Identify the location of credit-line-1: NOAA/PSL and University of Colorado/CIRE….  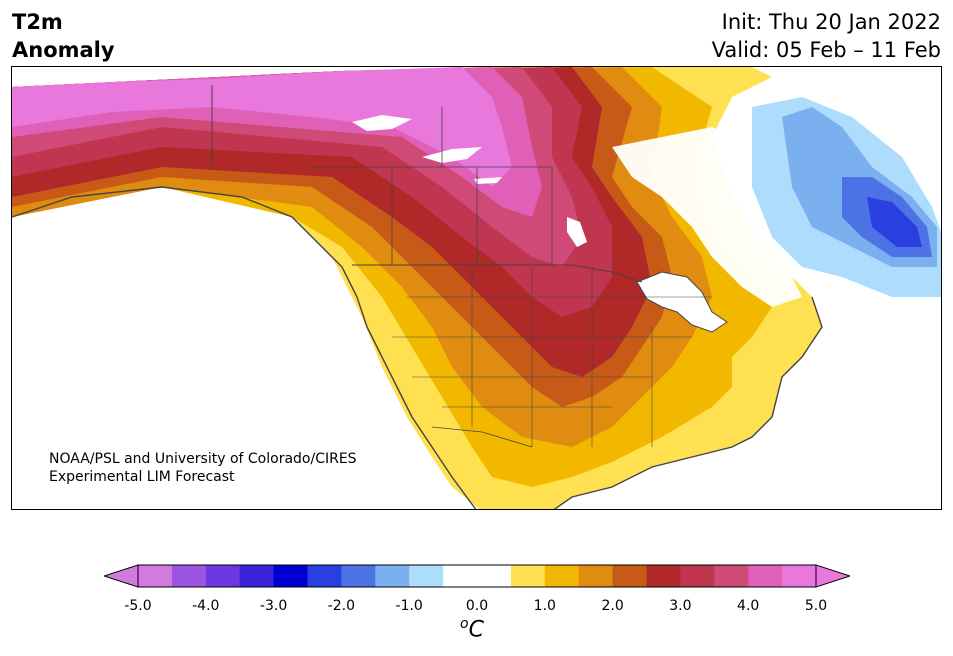
(203, 459).